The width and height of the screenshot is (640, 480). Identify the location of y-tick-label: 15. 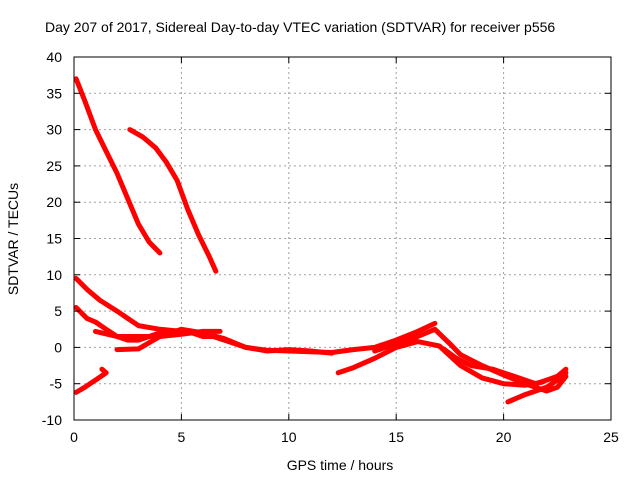
(54, 239).